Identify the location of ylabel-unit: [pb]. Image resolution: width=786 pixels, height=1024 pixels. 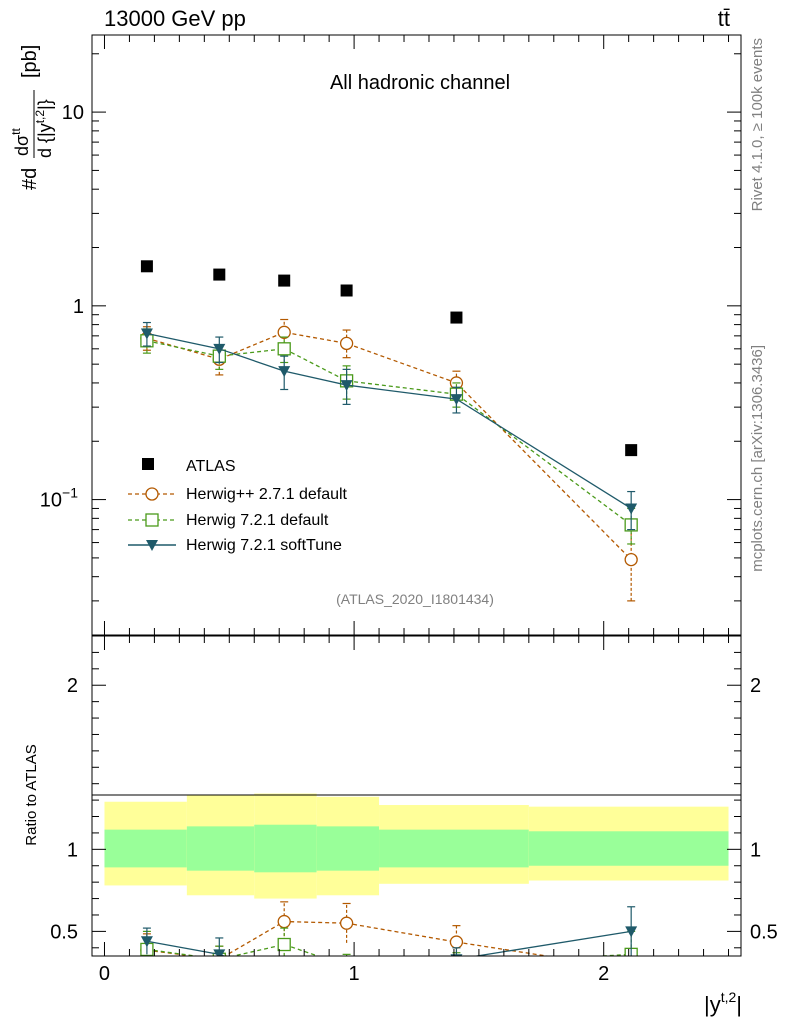
(30, 61).